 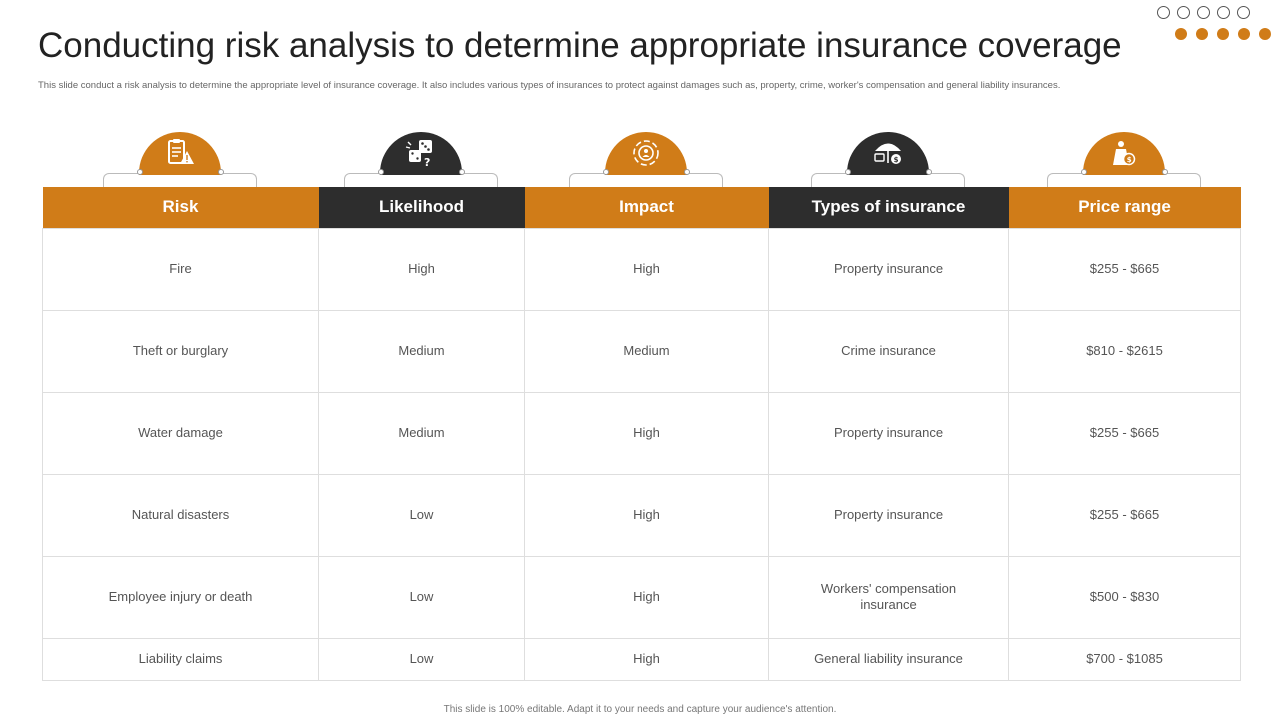 What do you see at coordinates (888, 207) in the screenshot?
I see `header-types-of-insurance: Types of insurance` at bounding box center [888, 207].